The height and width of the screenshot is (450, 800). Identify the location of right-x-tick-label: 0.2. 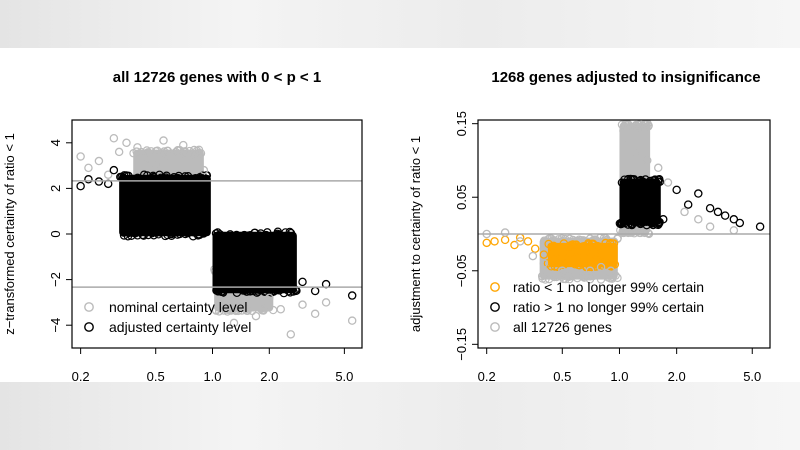
(487, 376).